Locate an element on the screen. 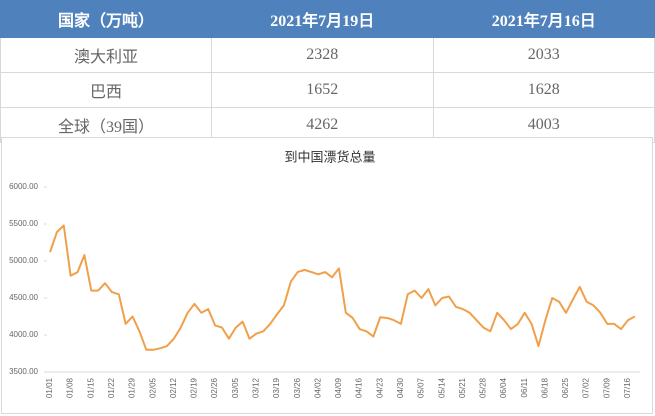  x-tick-label: 06/04 is located at coordinates (503, 387).